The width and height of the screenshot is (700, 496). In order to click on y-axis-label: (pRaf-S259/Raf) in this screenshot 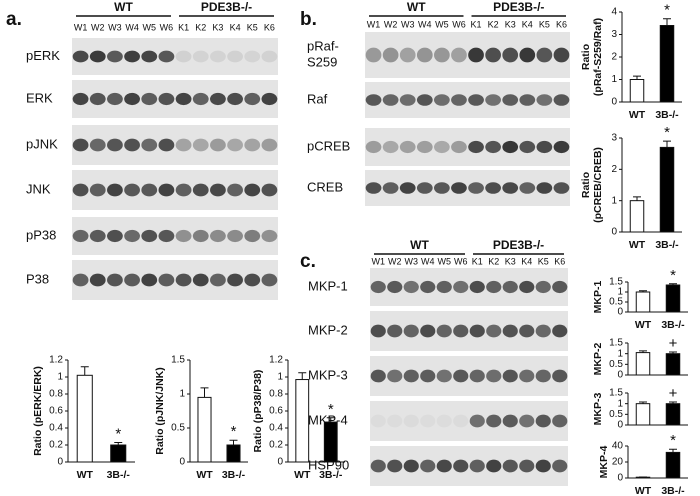, I will do `click(598, 57)`.